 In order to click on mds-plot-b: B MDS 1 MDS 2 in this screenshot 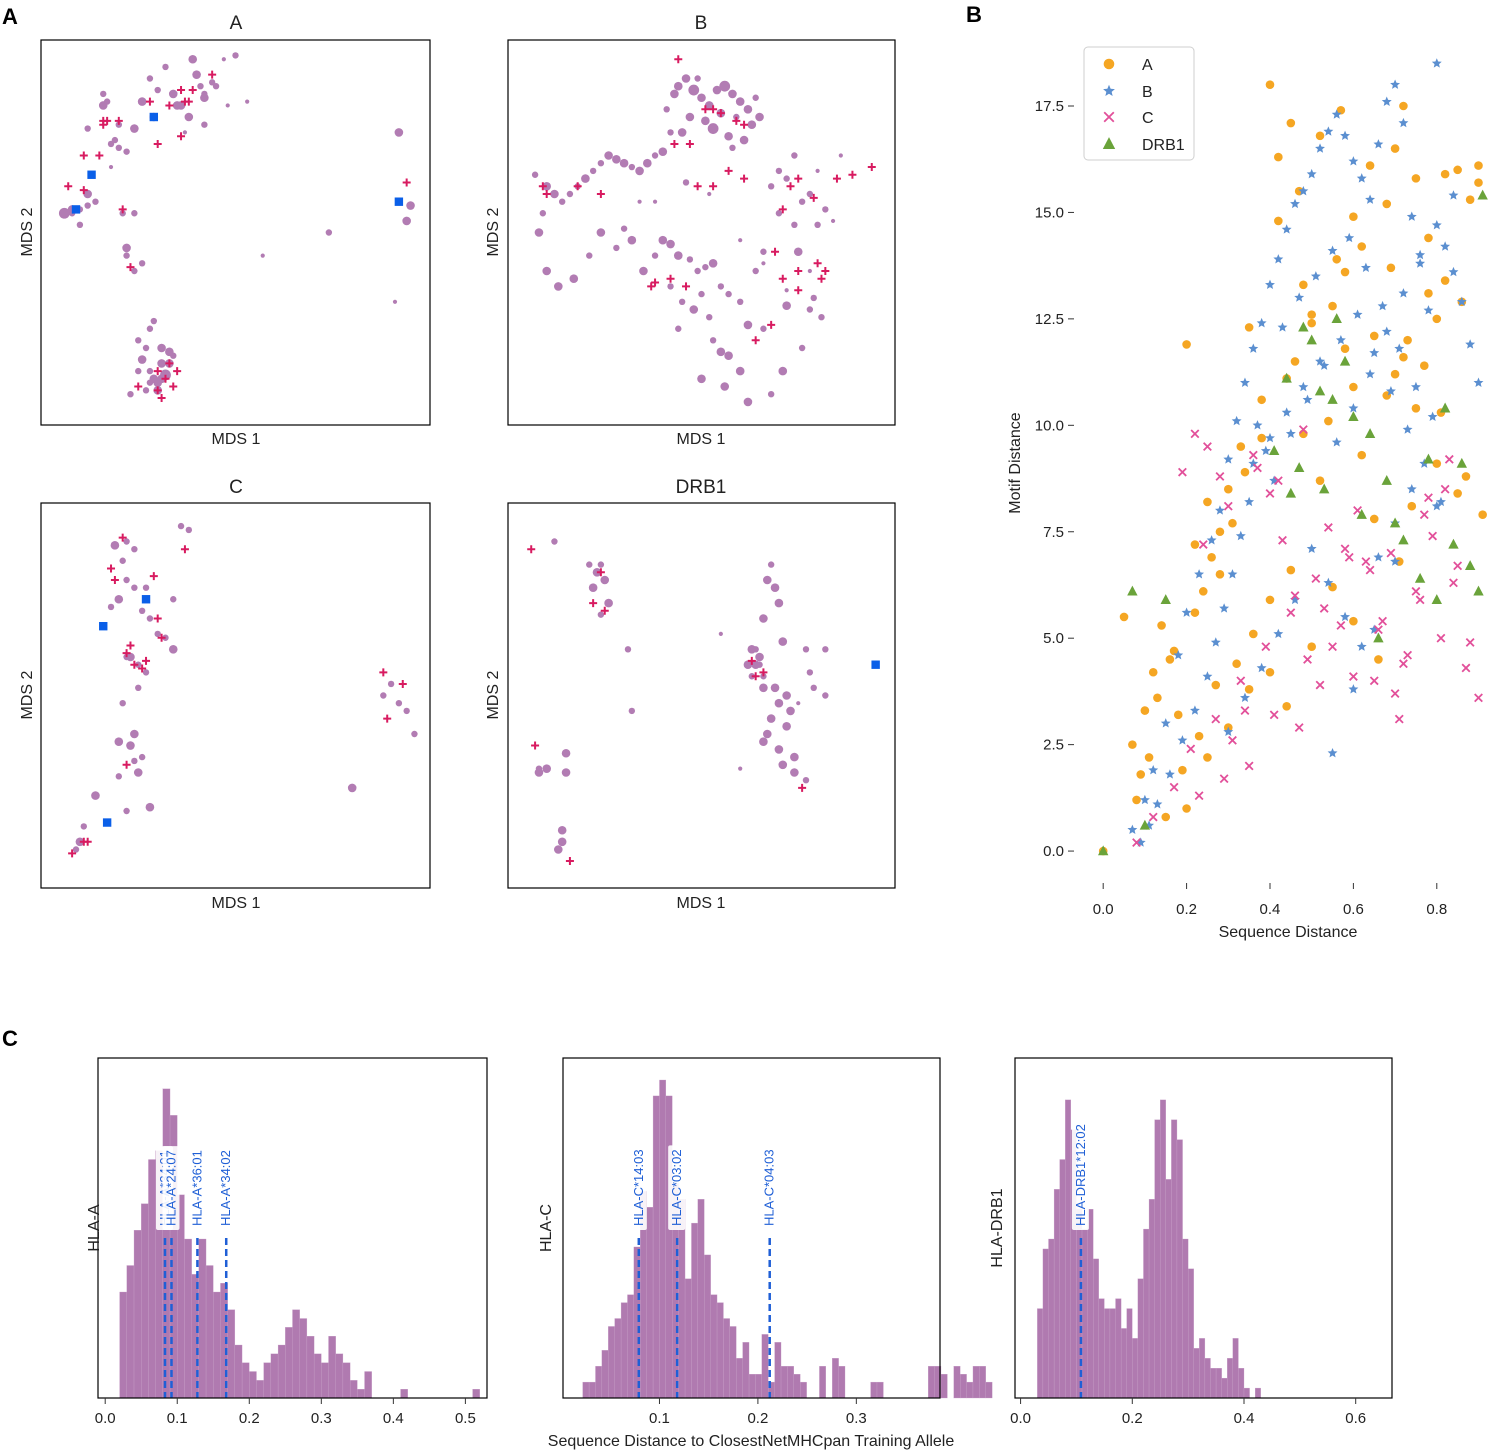, I will do `click(690, 230)`.